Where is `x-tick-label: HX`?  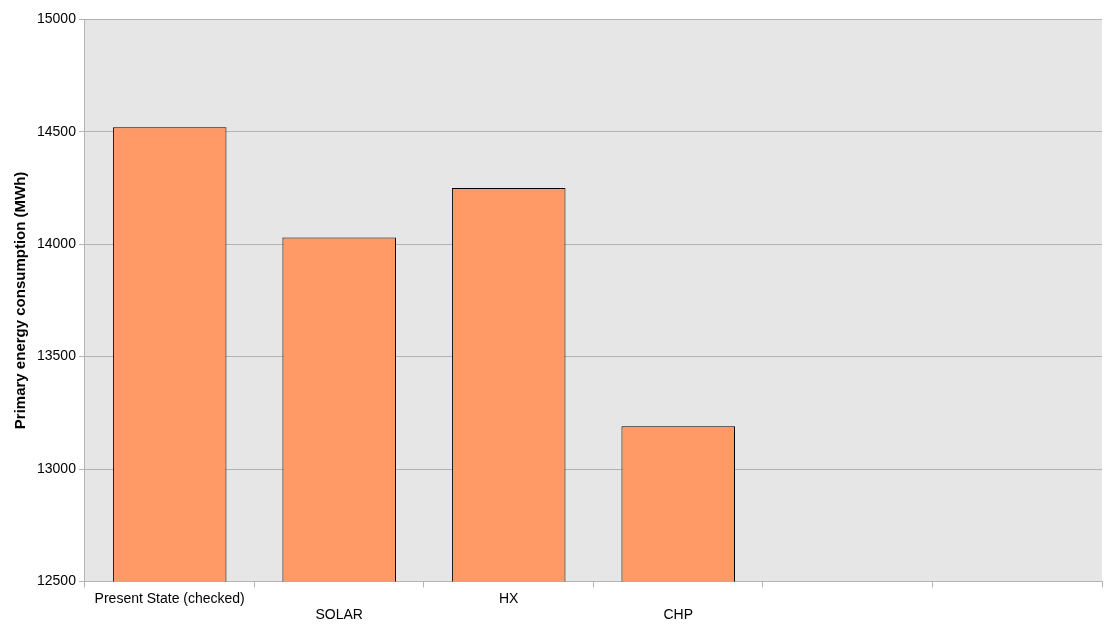
x-tick-label: HX is located at coordinates (509, 597).